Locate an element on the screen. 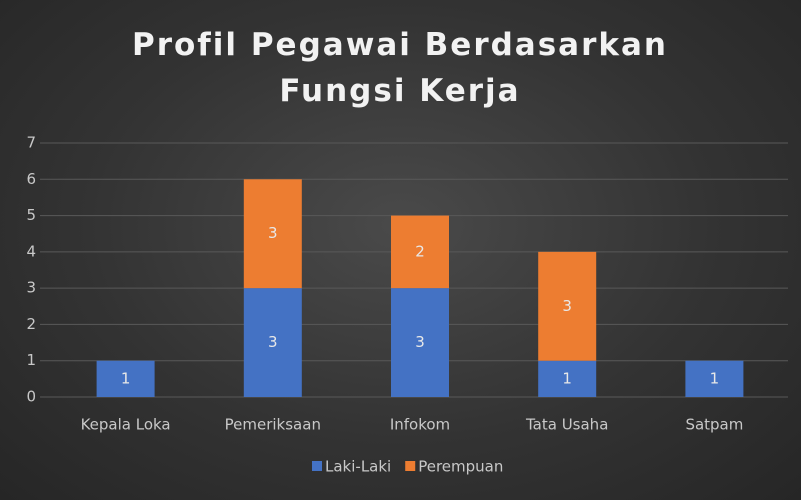 Image resolution: width=801 pixels, height=500 pixels. x-tick-label: Infokom is located at coordinates (420, 425).